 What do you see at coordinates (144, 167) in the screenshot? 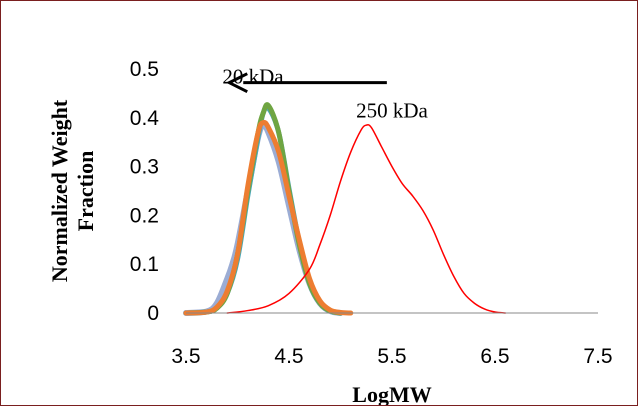
I see `y-tick-label: 0.3` at bounding box center [144, 167].